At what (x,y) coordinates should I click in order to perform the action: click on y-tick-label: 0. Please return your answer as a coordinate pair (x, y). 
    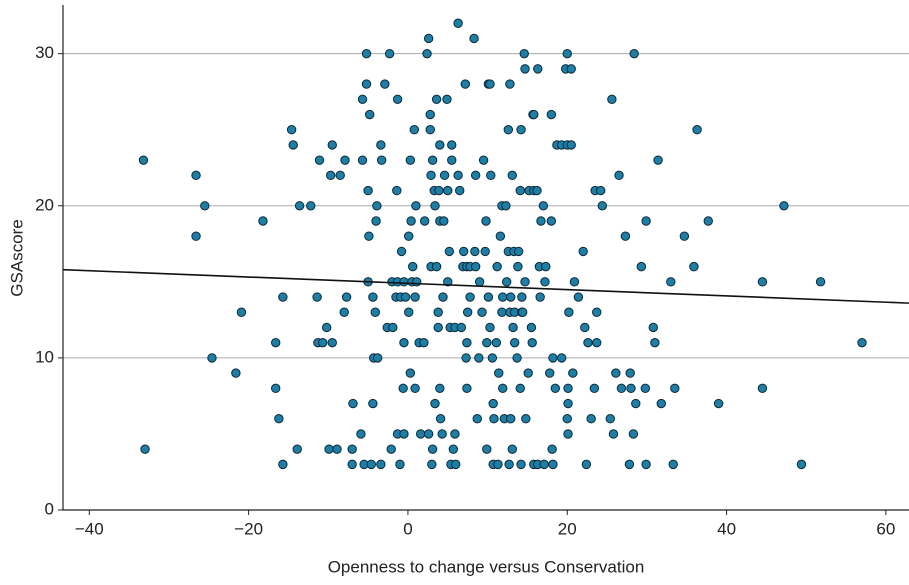
    Looking at the image, I should click on (49, 508).